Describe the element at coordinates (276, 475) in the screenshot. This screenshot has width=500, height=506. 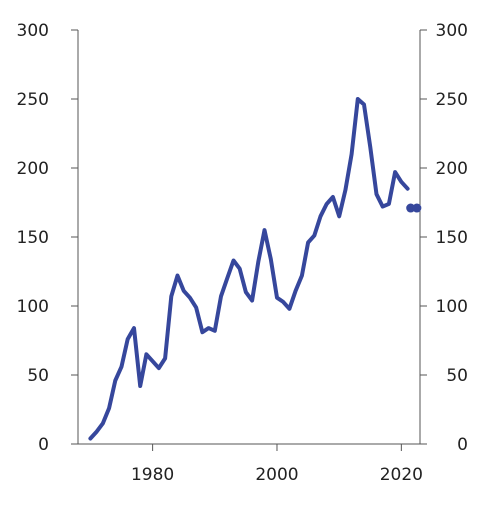
I see `x-tick-label: 2000` at that location.